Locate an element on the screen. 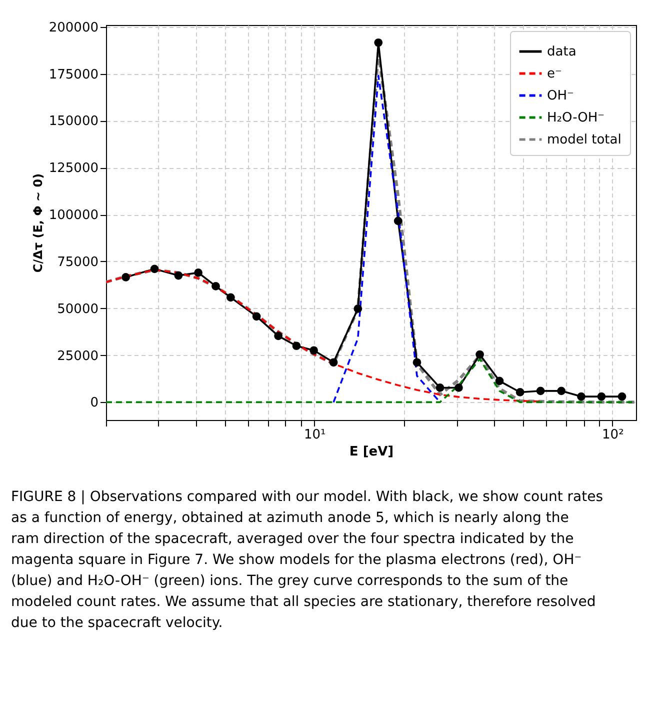 This screenshot has height=711, width=651. y-tick-label: 175000 is located at coordinates (73, 74).